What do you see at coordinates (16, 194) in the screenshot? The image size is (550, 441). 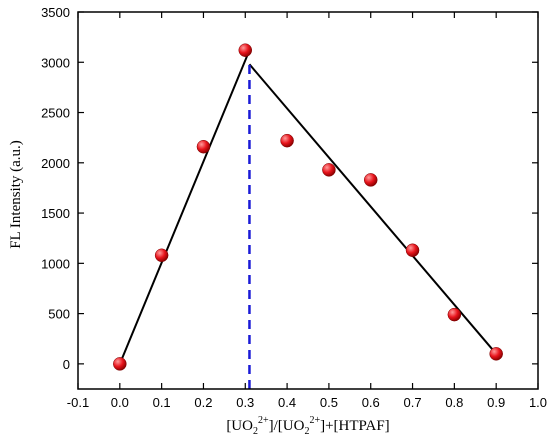 I see `y-axis-title: FL Intensity (a.u.)` at bounding box center [16, 194].